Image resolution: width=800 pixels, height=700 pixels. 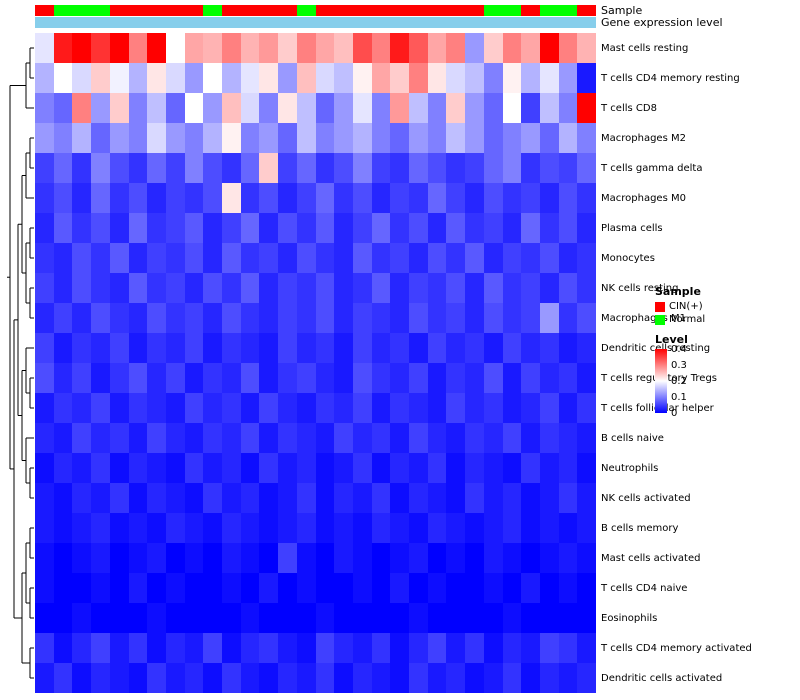 What do you see at coordinates (679, 397) in the screenshot?
I see `level-tick-label: 0.1` at bounding box center [679, 397].